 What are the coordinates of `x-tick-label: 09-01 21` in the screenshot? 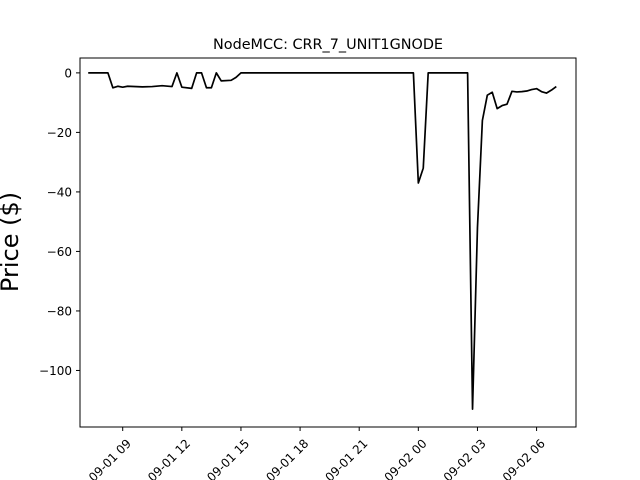 It's located at (346, 458).